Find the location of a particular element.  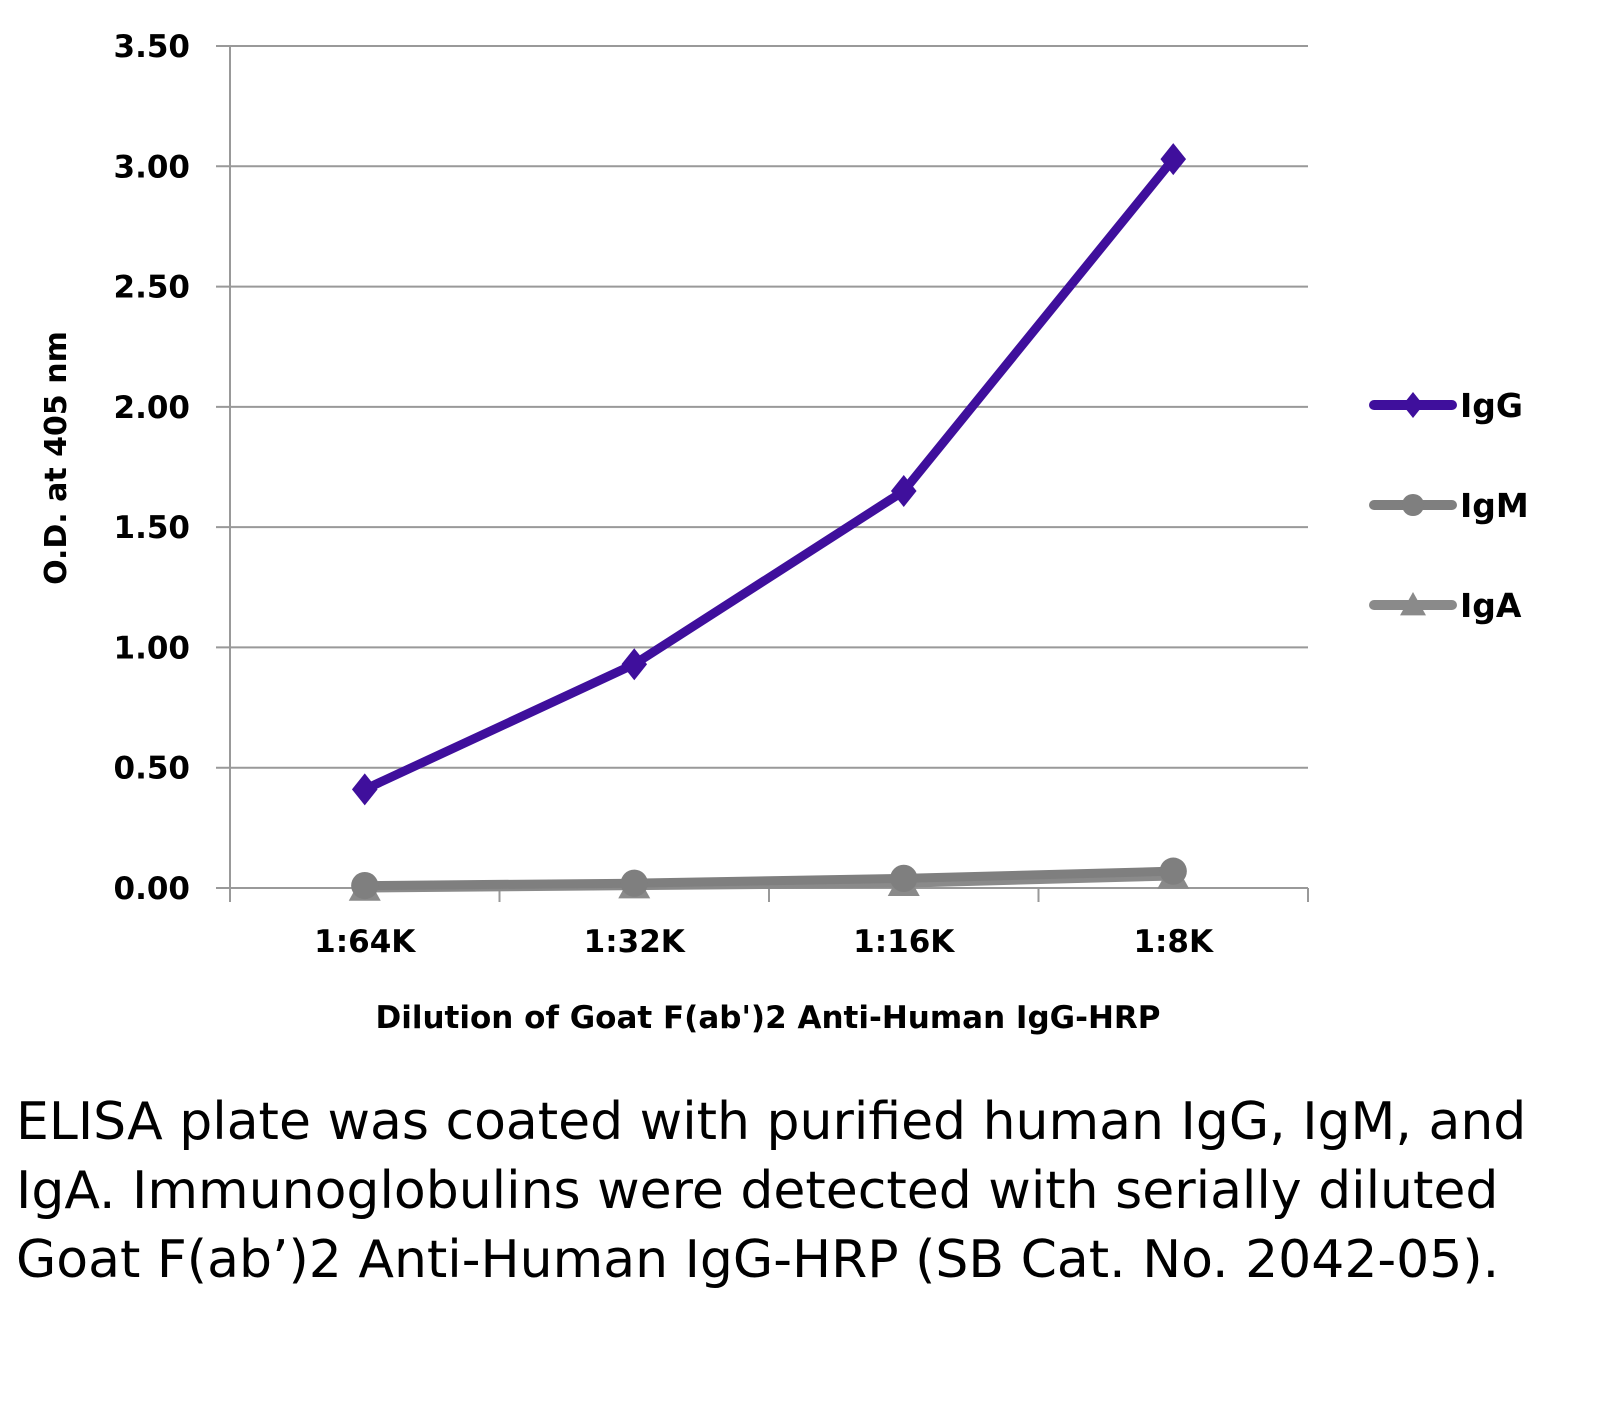

y-tick-label: 0.00 is located at coordinates (152, 889).